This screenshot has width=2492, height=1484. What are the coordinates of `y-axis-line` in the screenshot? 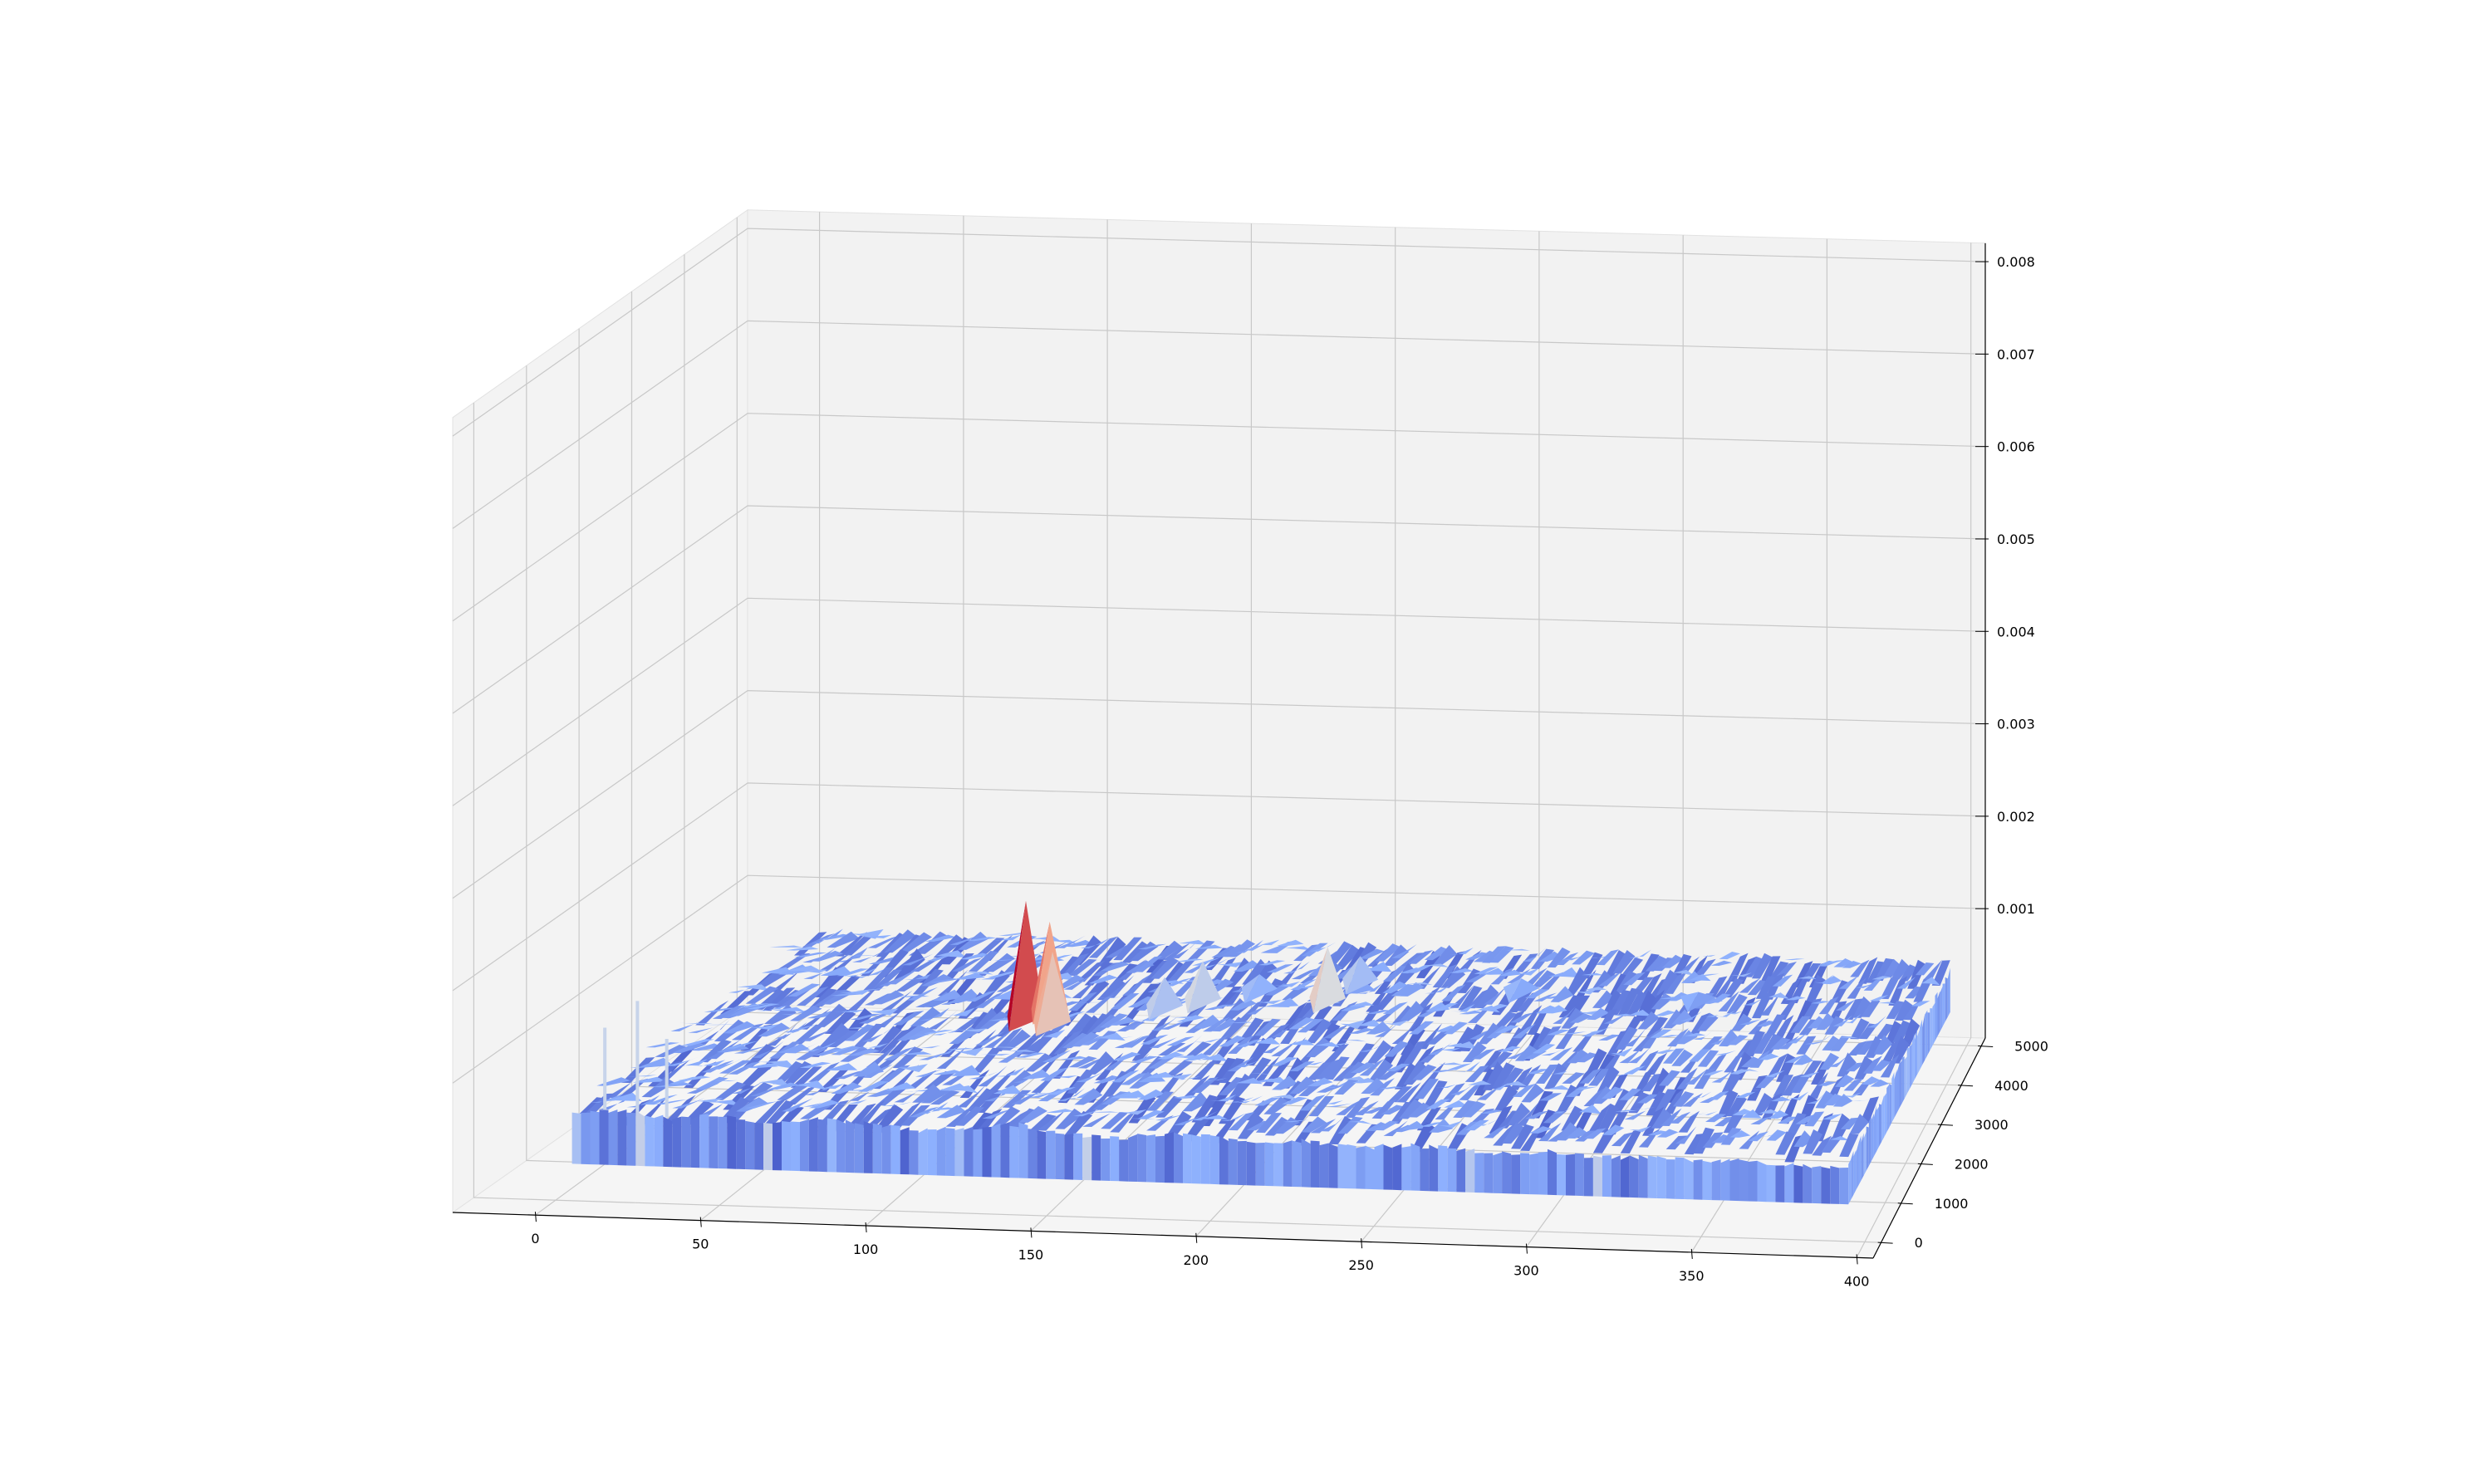 It's located at (1929, 1148).